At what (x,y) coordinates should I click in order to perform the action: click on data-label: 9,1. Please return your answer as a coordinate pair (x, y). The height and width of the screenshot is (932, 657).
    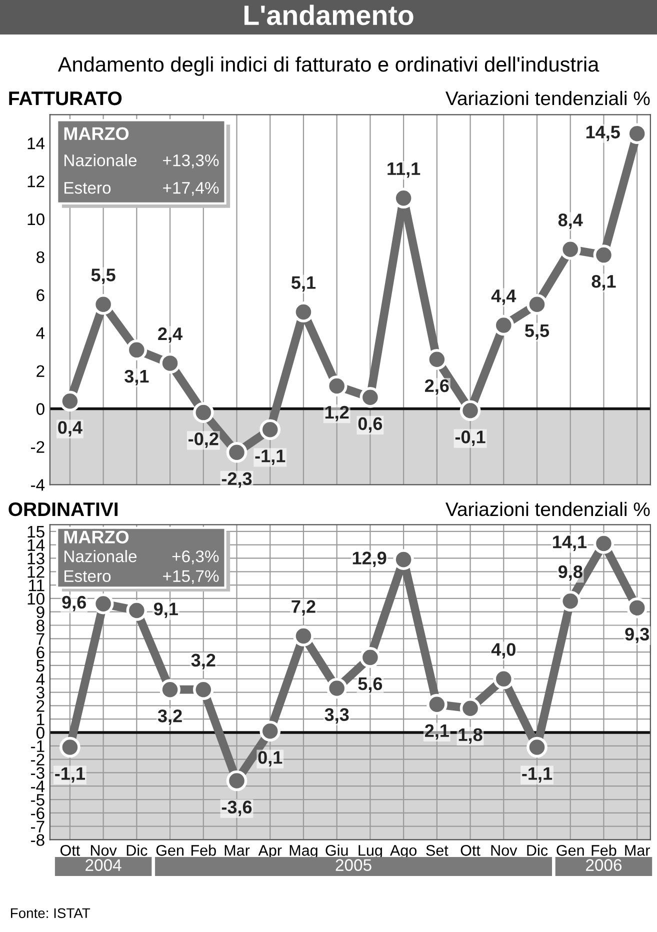
    Looking at the image, I should click on (166, 610).